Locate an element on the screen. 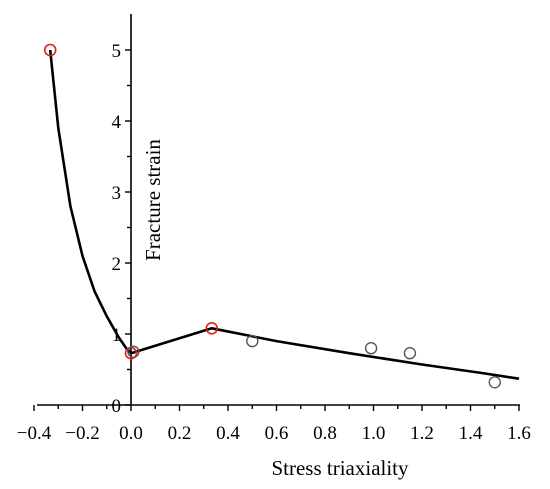  x-tick-label: 0.2 is located at coordinates (180, 433).